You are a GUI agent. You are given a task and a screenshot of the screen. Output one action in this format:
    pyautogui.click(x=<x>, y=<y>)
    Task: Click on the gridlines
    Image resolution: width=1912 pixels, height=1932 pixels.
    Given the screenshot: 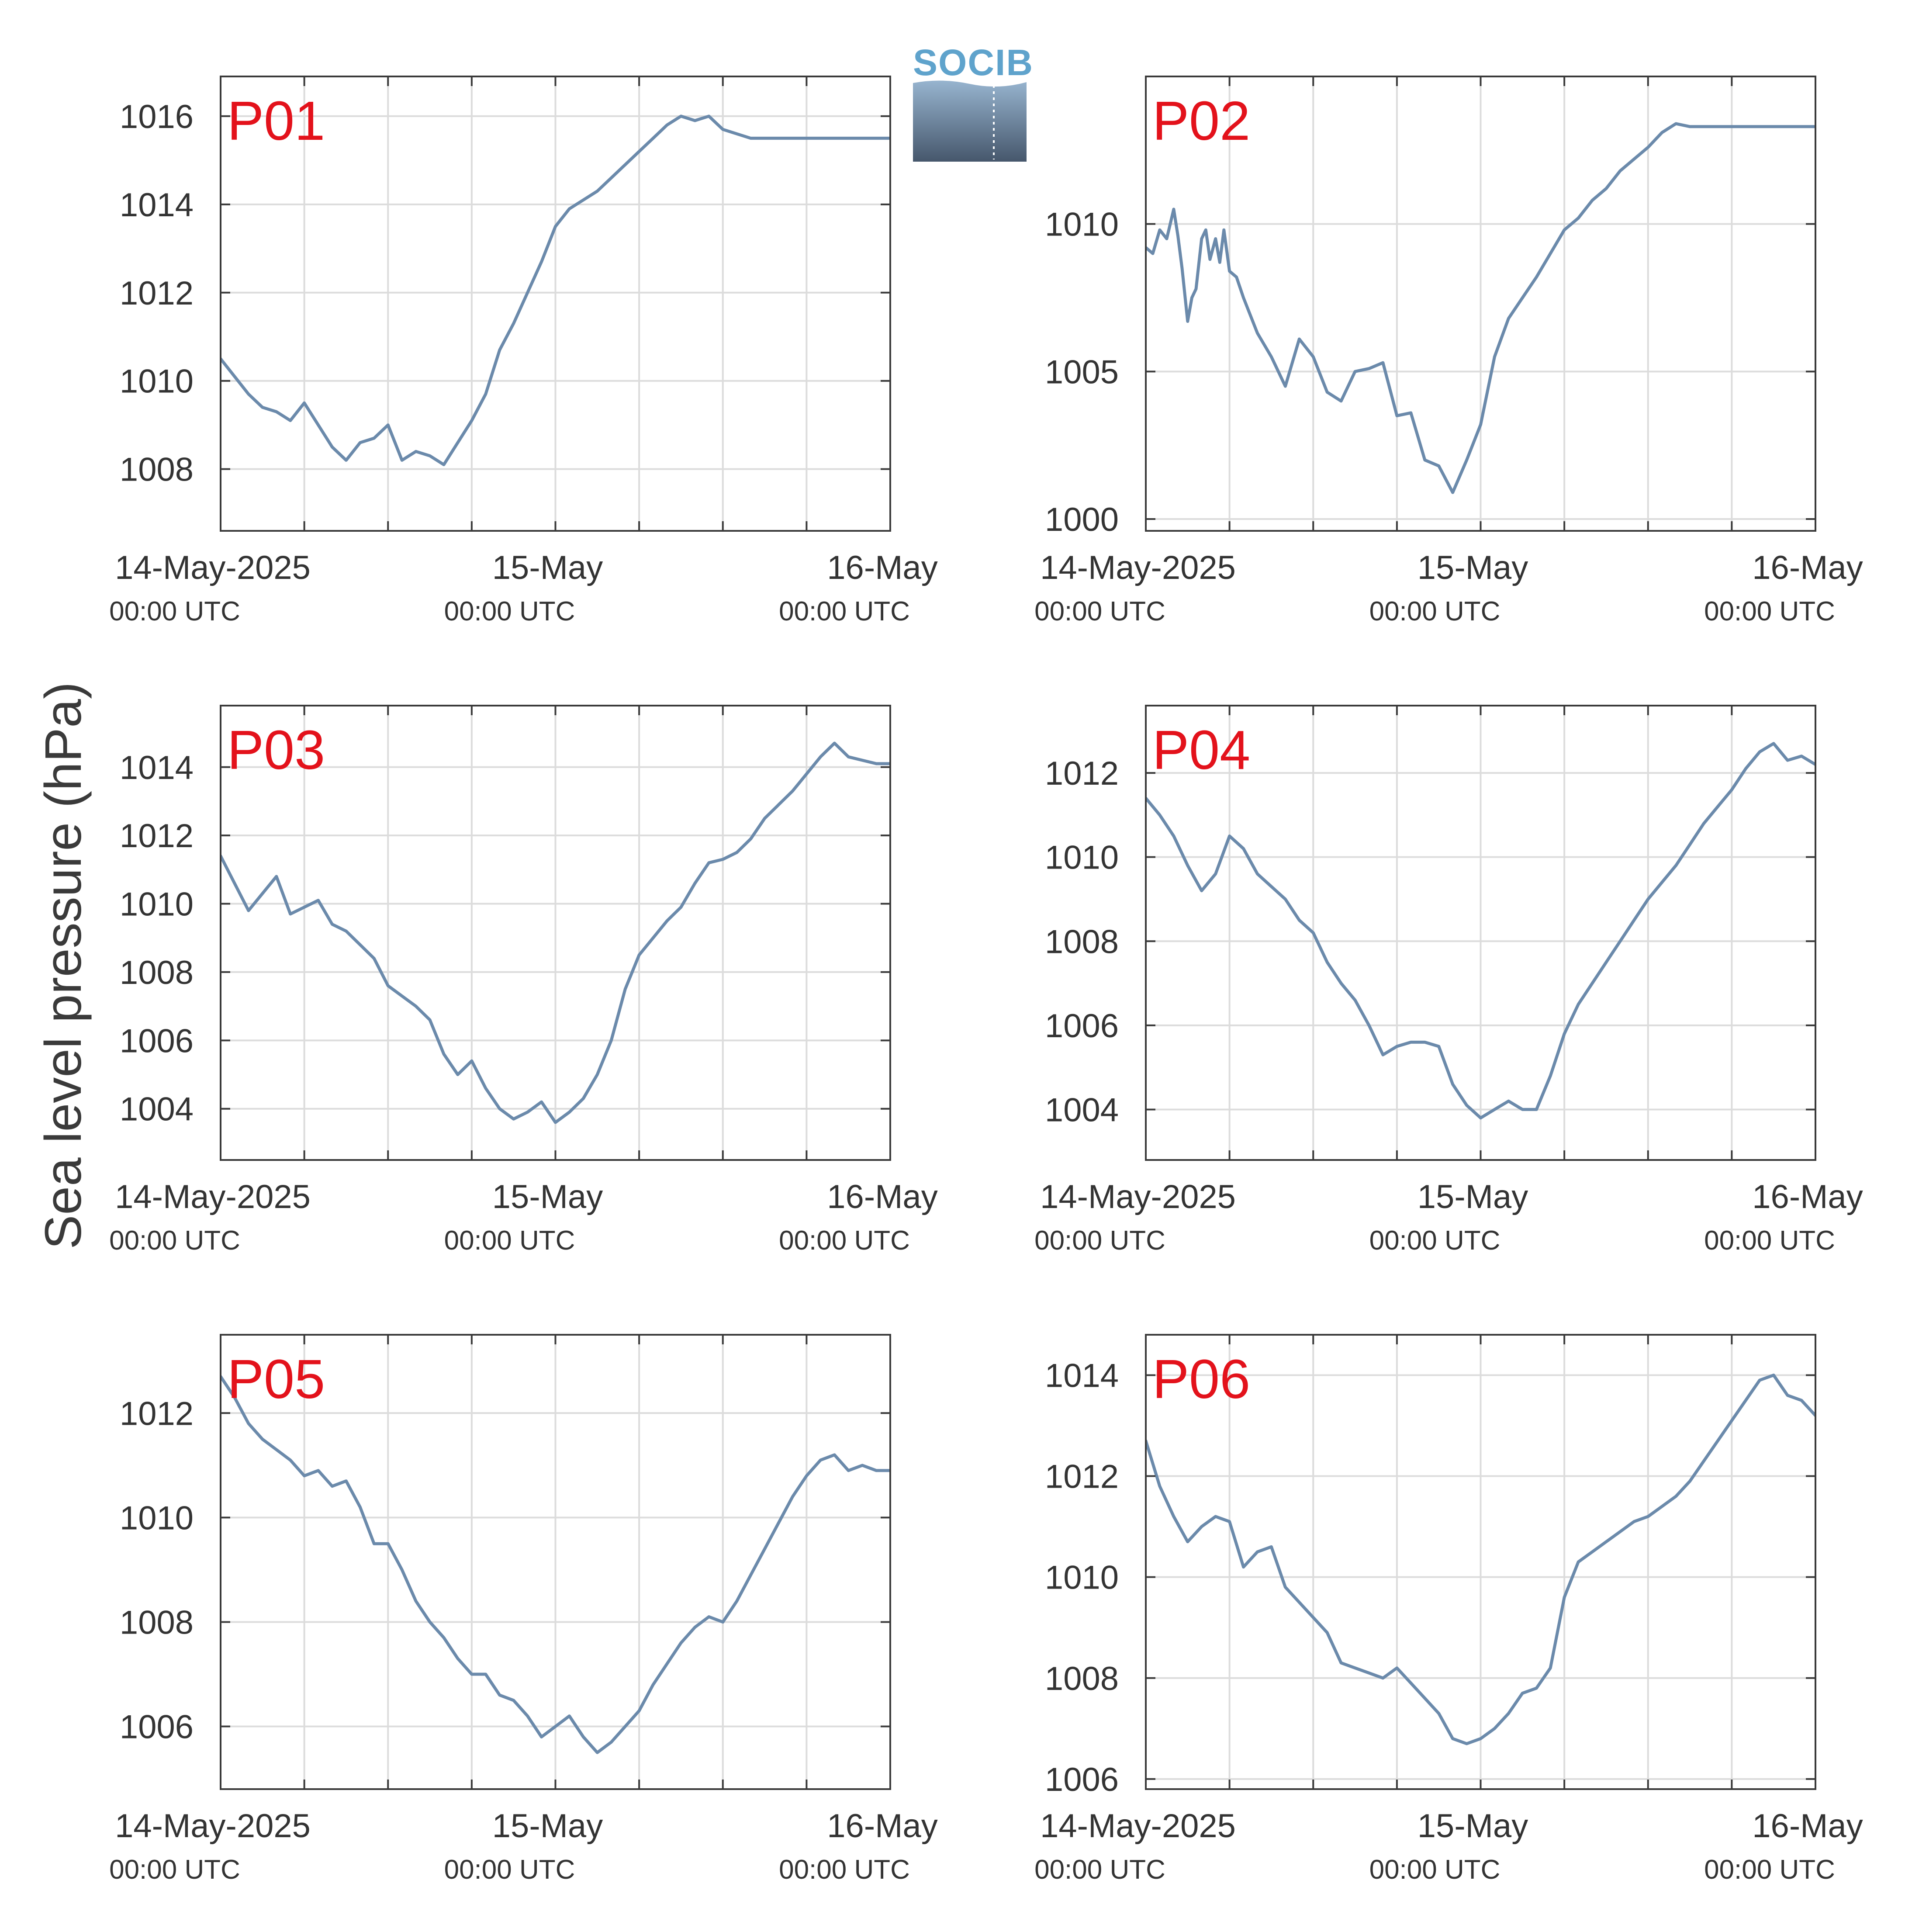 What is the action you would take?
    pyautogui.click(x=555, y=933)
    